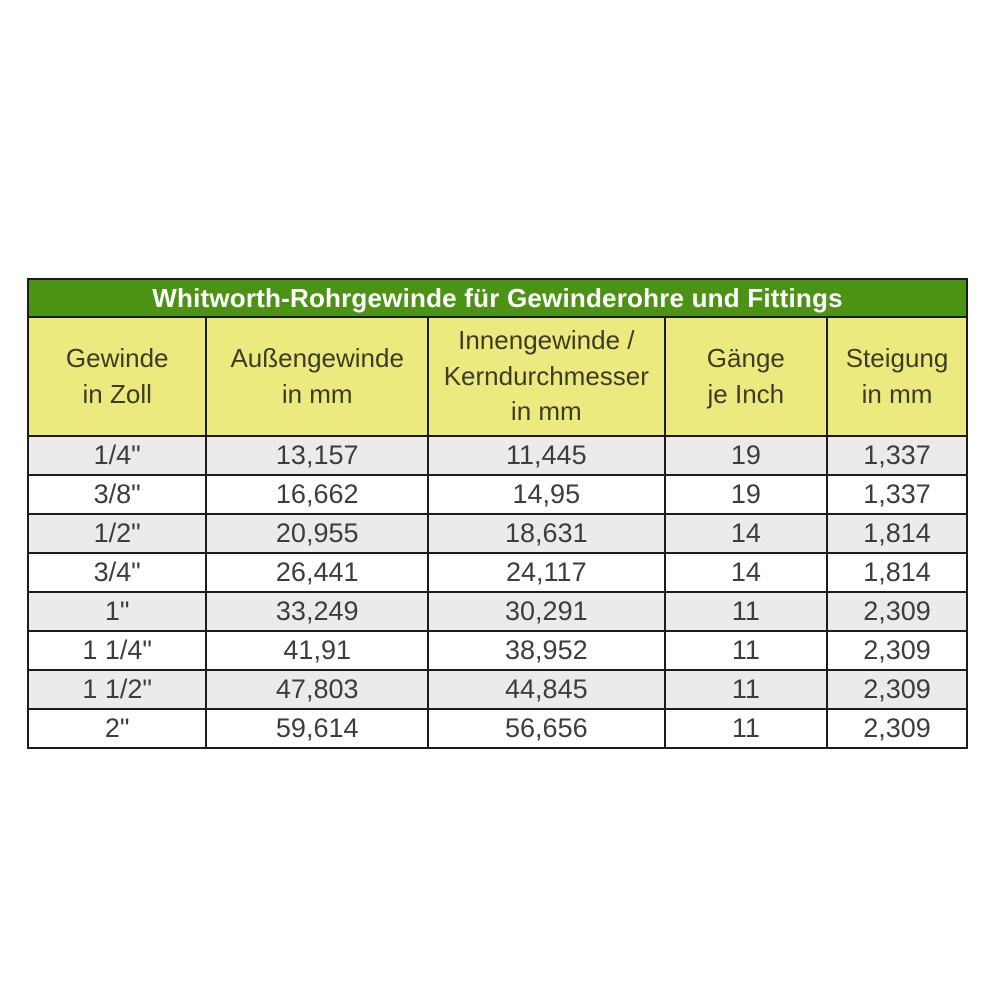  What do you see at coordinates (317, 455) in the screenshot?
I see `table-cell: 13,157` at bounding box center [317, 455].